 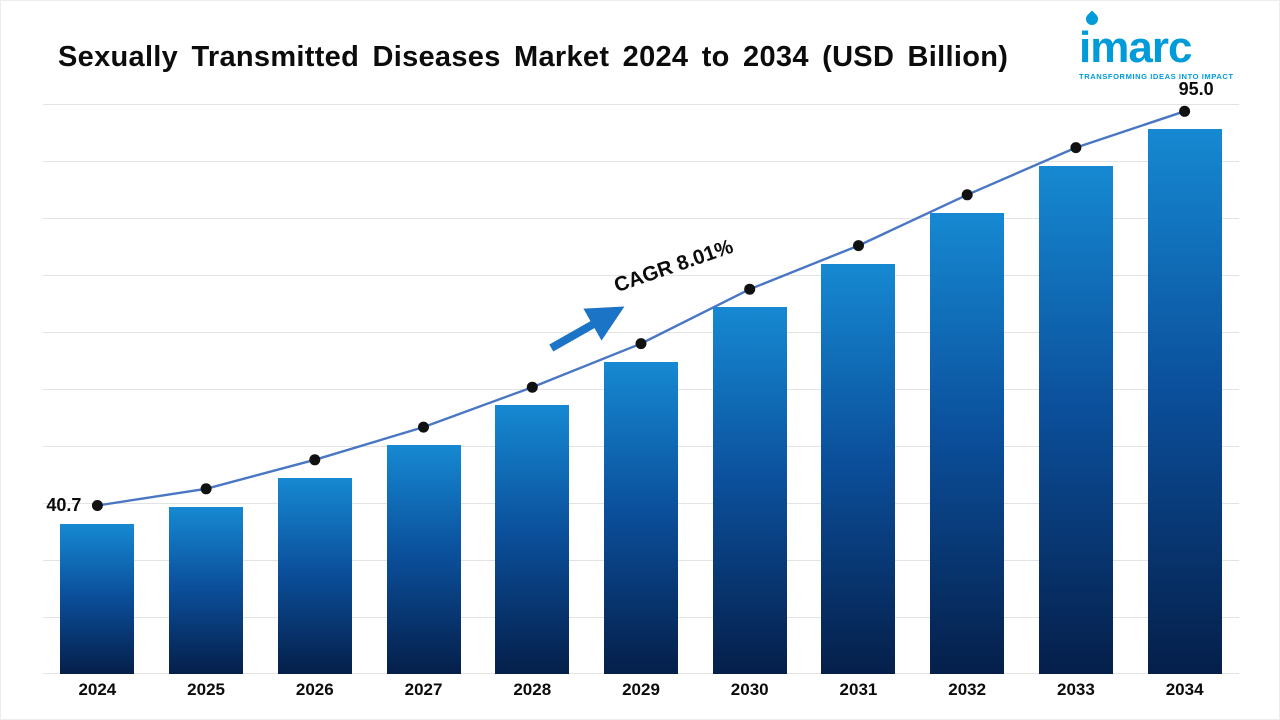 What do you see at coordinates (587, 329) in the screenshot?
I see `cagr-arrow` at bounding box center [587, 329].